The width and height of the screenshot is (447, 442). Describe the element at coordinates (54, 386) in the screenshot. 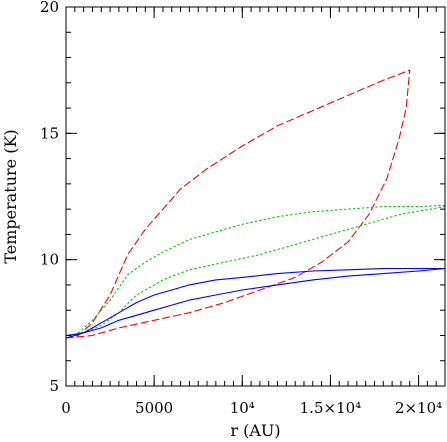

I see `y-tick-label: 5` at that location.